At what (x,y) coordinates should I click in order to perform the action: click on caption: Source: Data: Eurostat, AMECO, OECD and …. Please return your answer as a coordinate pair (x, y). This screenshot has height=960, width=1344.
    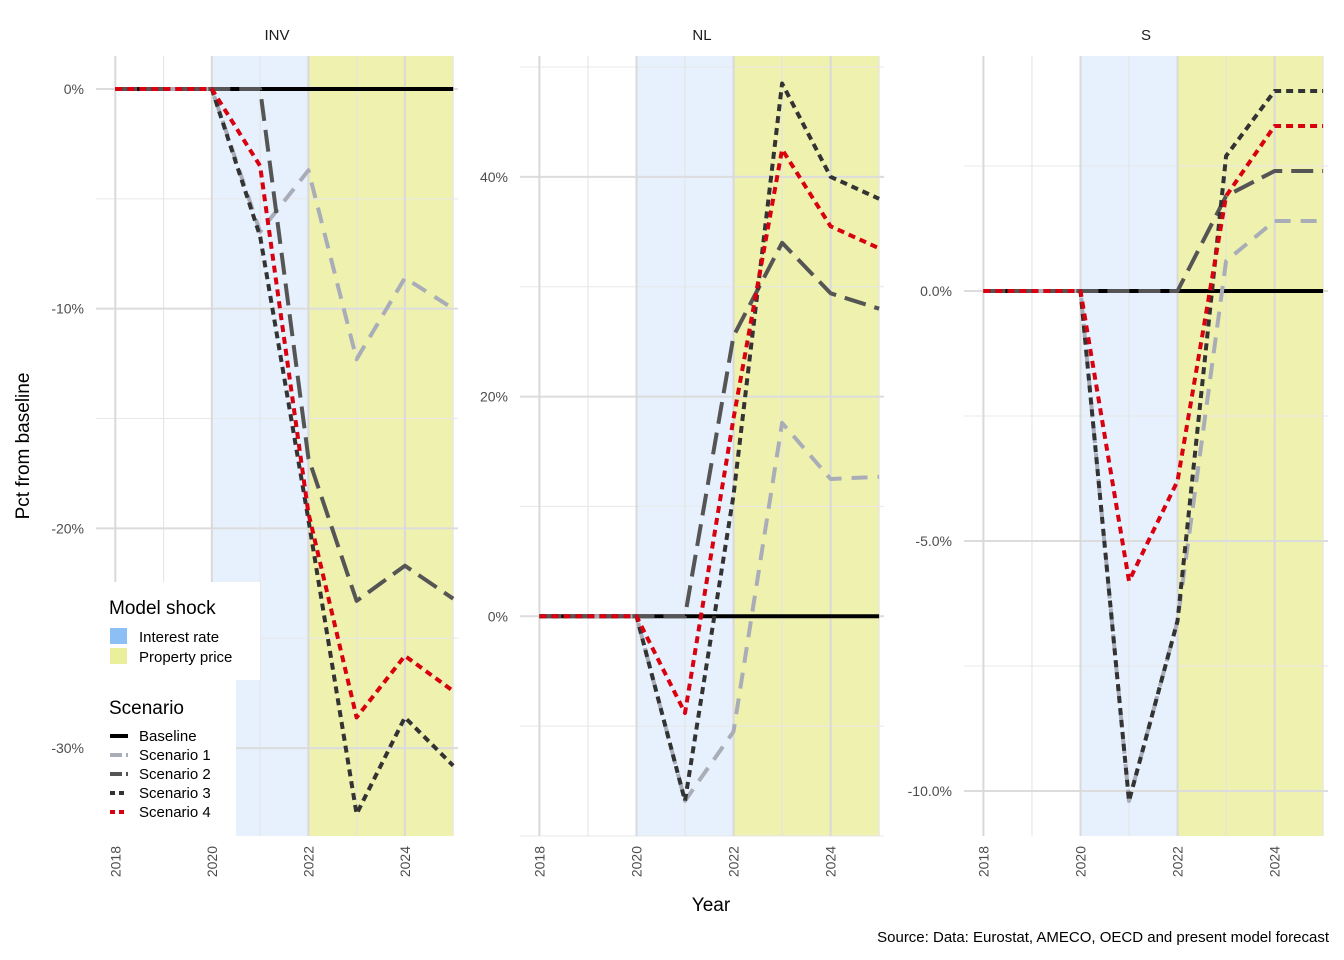
    Looking at the image, I should click on (1103, 937).